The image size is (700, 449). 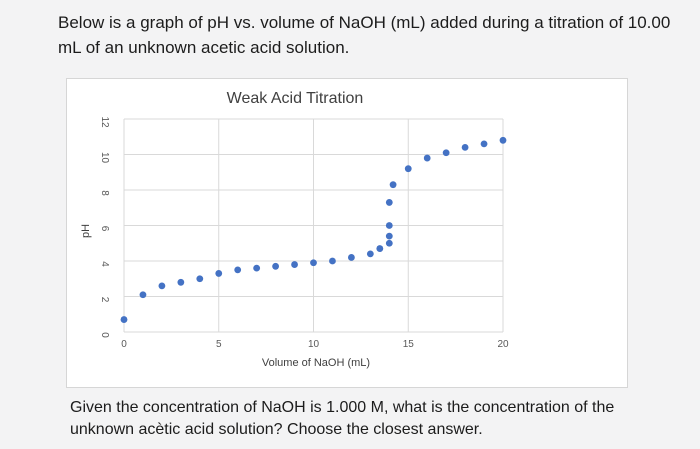 What do you see at coordinates (409, 344) in the screenshot?
I see `x-tick-label: 15` at bounding box center [409, 344].